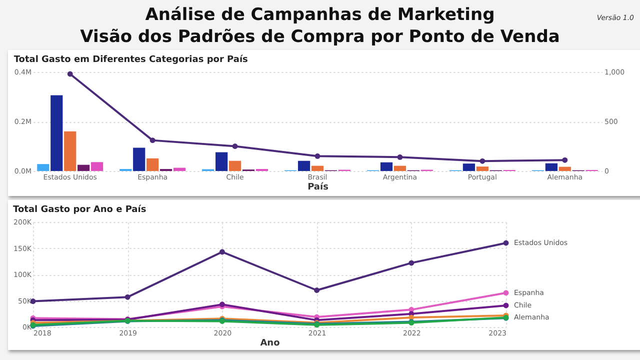  Describe the element at coordinates (320, 15) in the screenshot. I see `text: Análise de Campanhas de Marketing` at that location.